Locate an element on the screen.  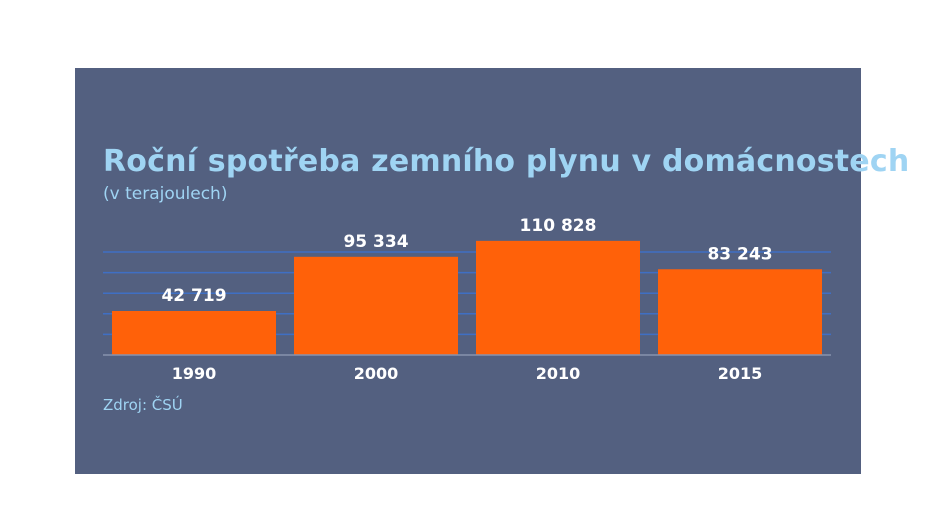
value-label: 110 828 is located at coordinates (558, 226).